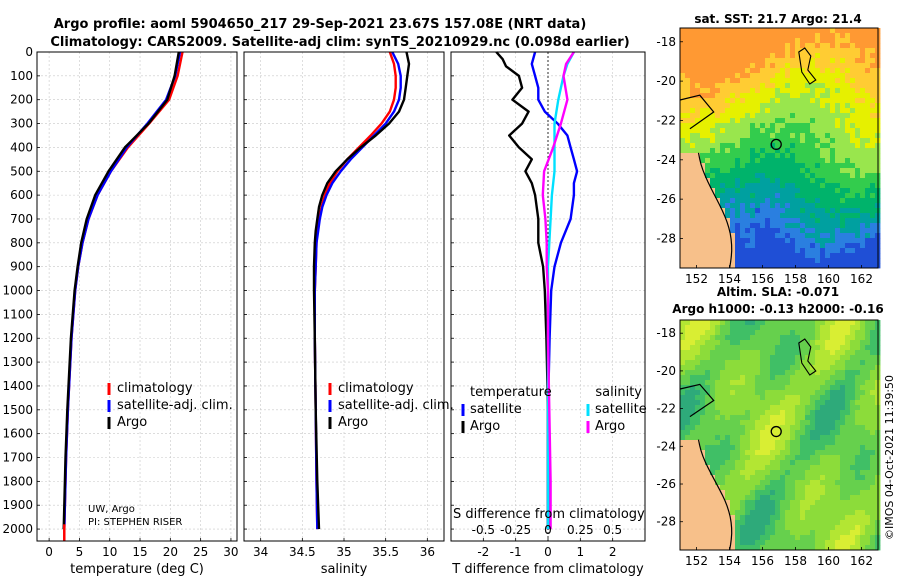 The image size is (900, 580). Describe the element at coordinates (344, 569) in the screenshot. I see `x-axis-label: salinity` at that location.